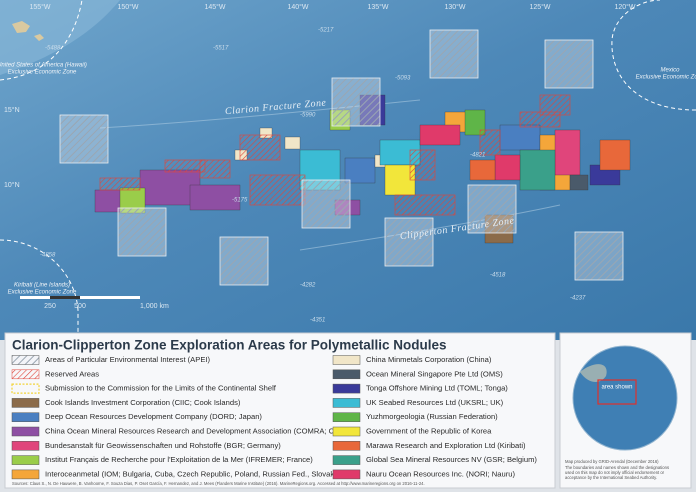 This screenshot has height=492, width=696. I want to click on hawaii, so click(28, 31).